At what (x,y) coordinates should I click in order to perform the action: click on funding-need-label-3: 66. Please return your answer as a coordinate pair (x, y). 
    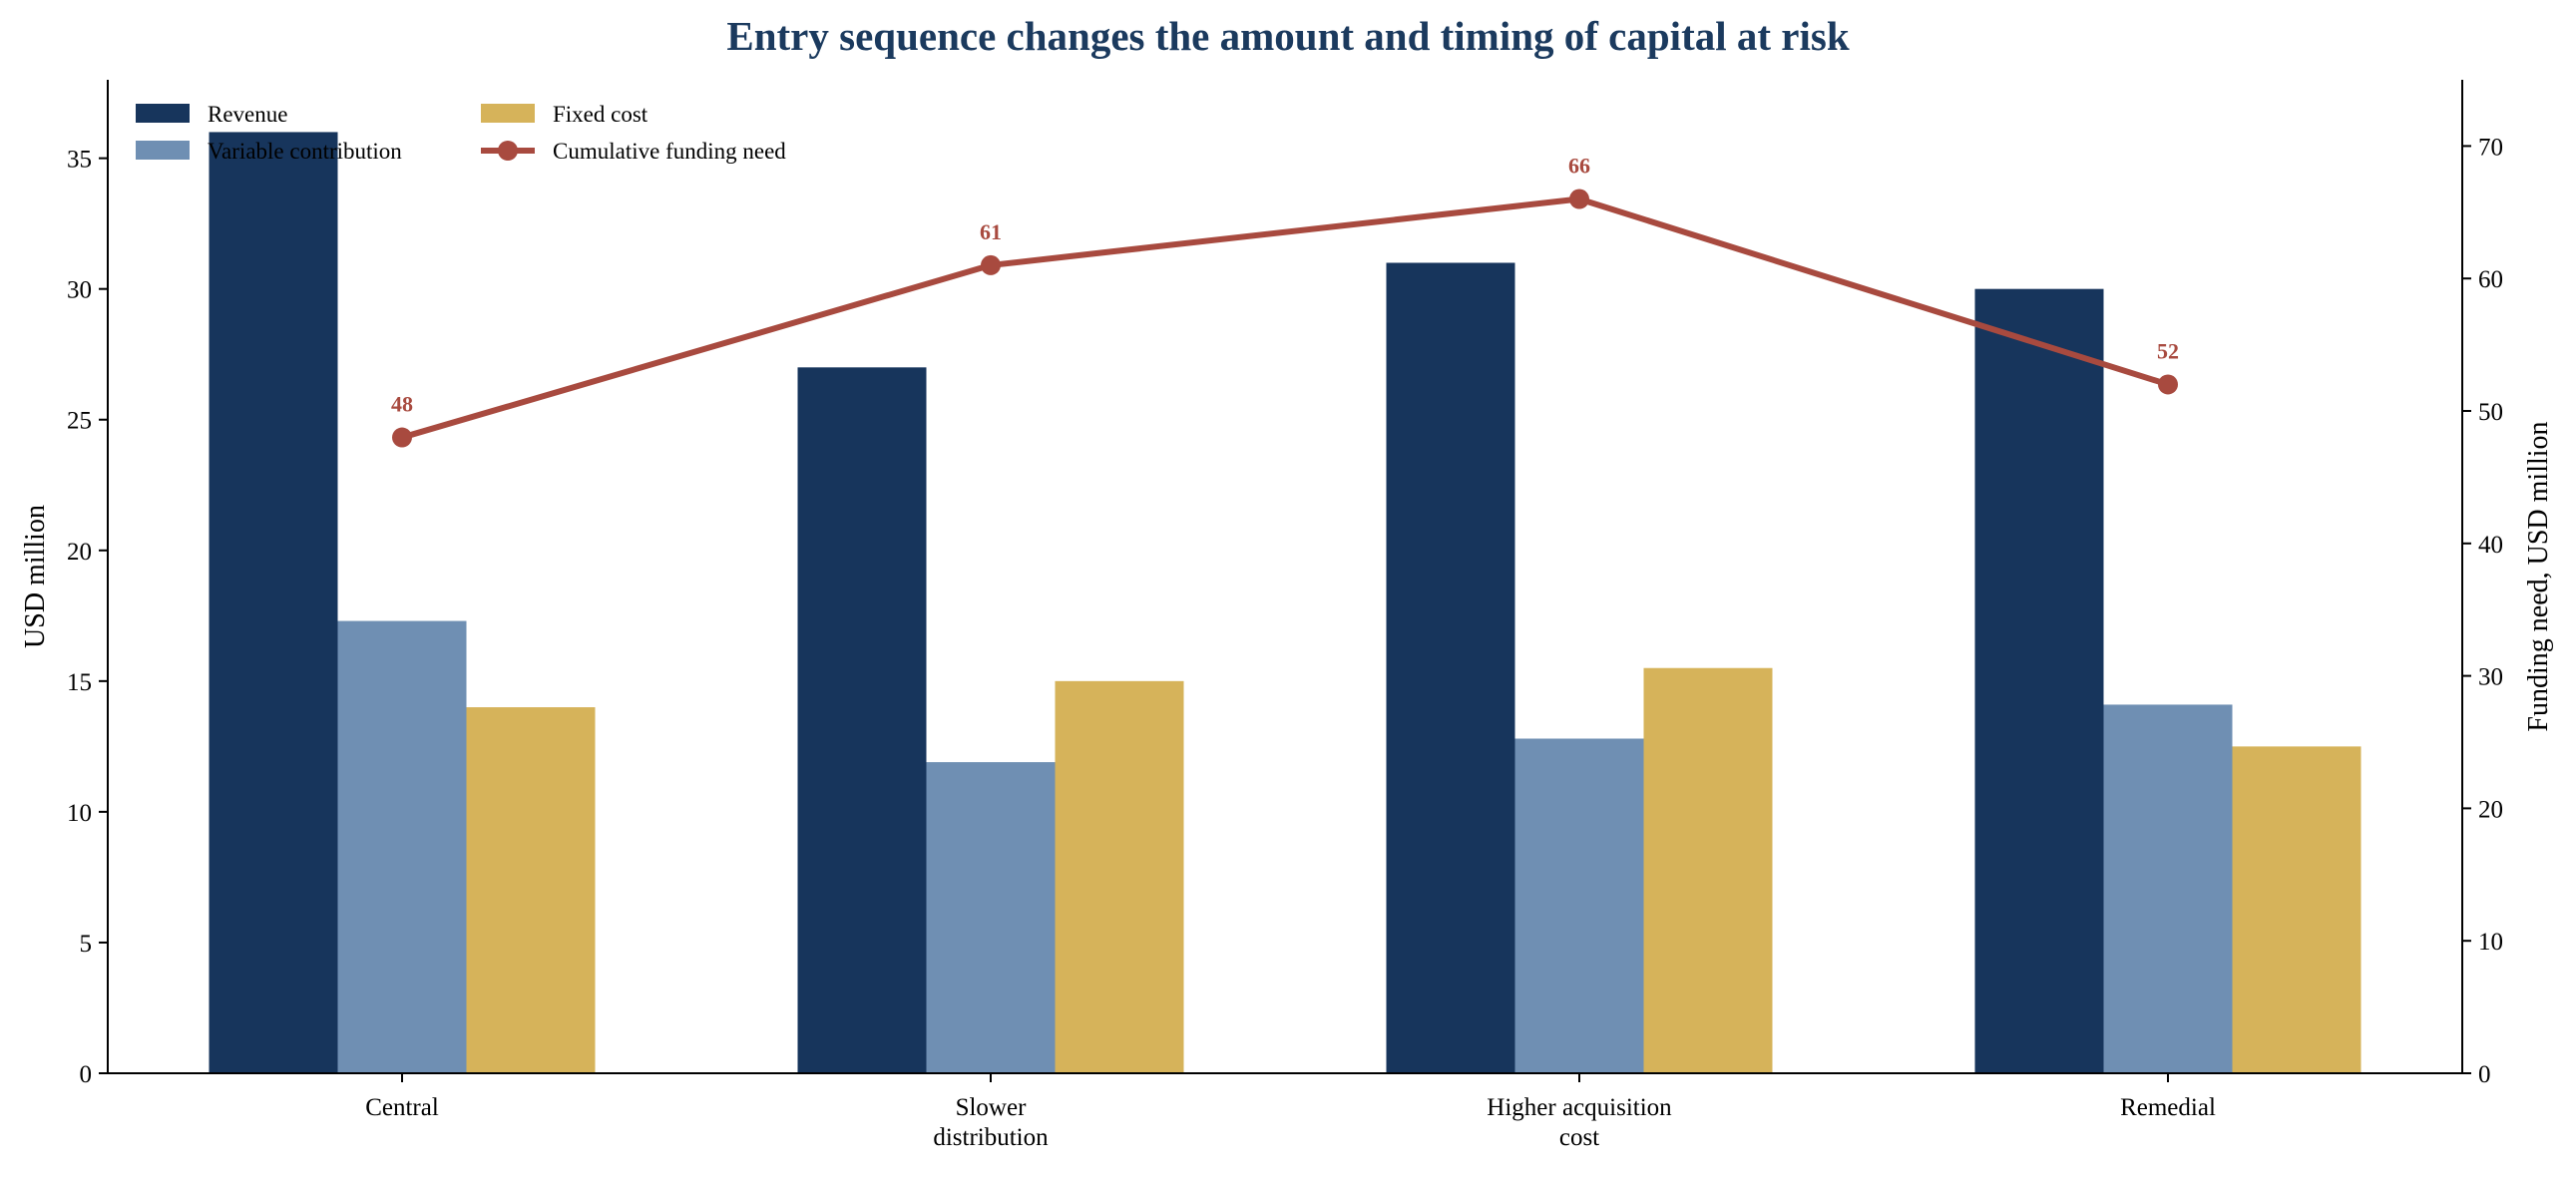
    Looking at the image, I should click on (1579, 167).